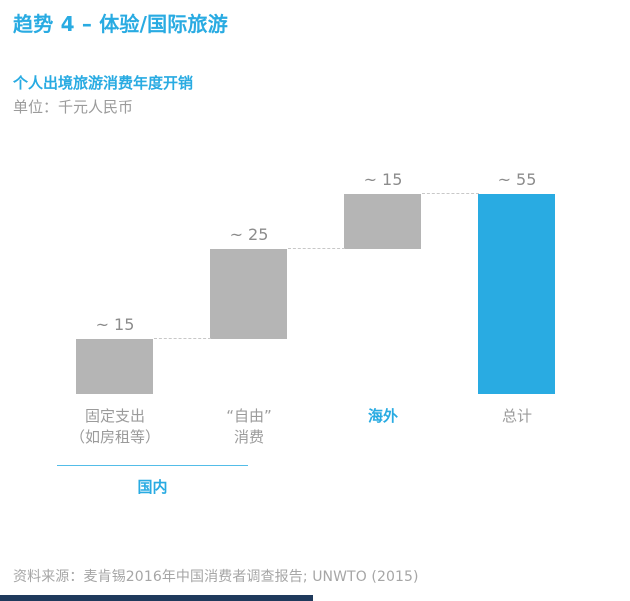  I want to click on category-label-free-spend: “自由” 消费, so click(249, 426).